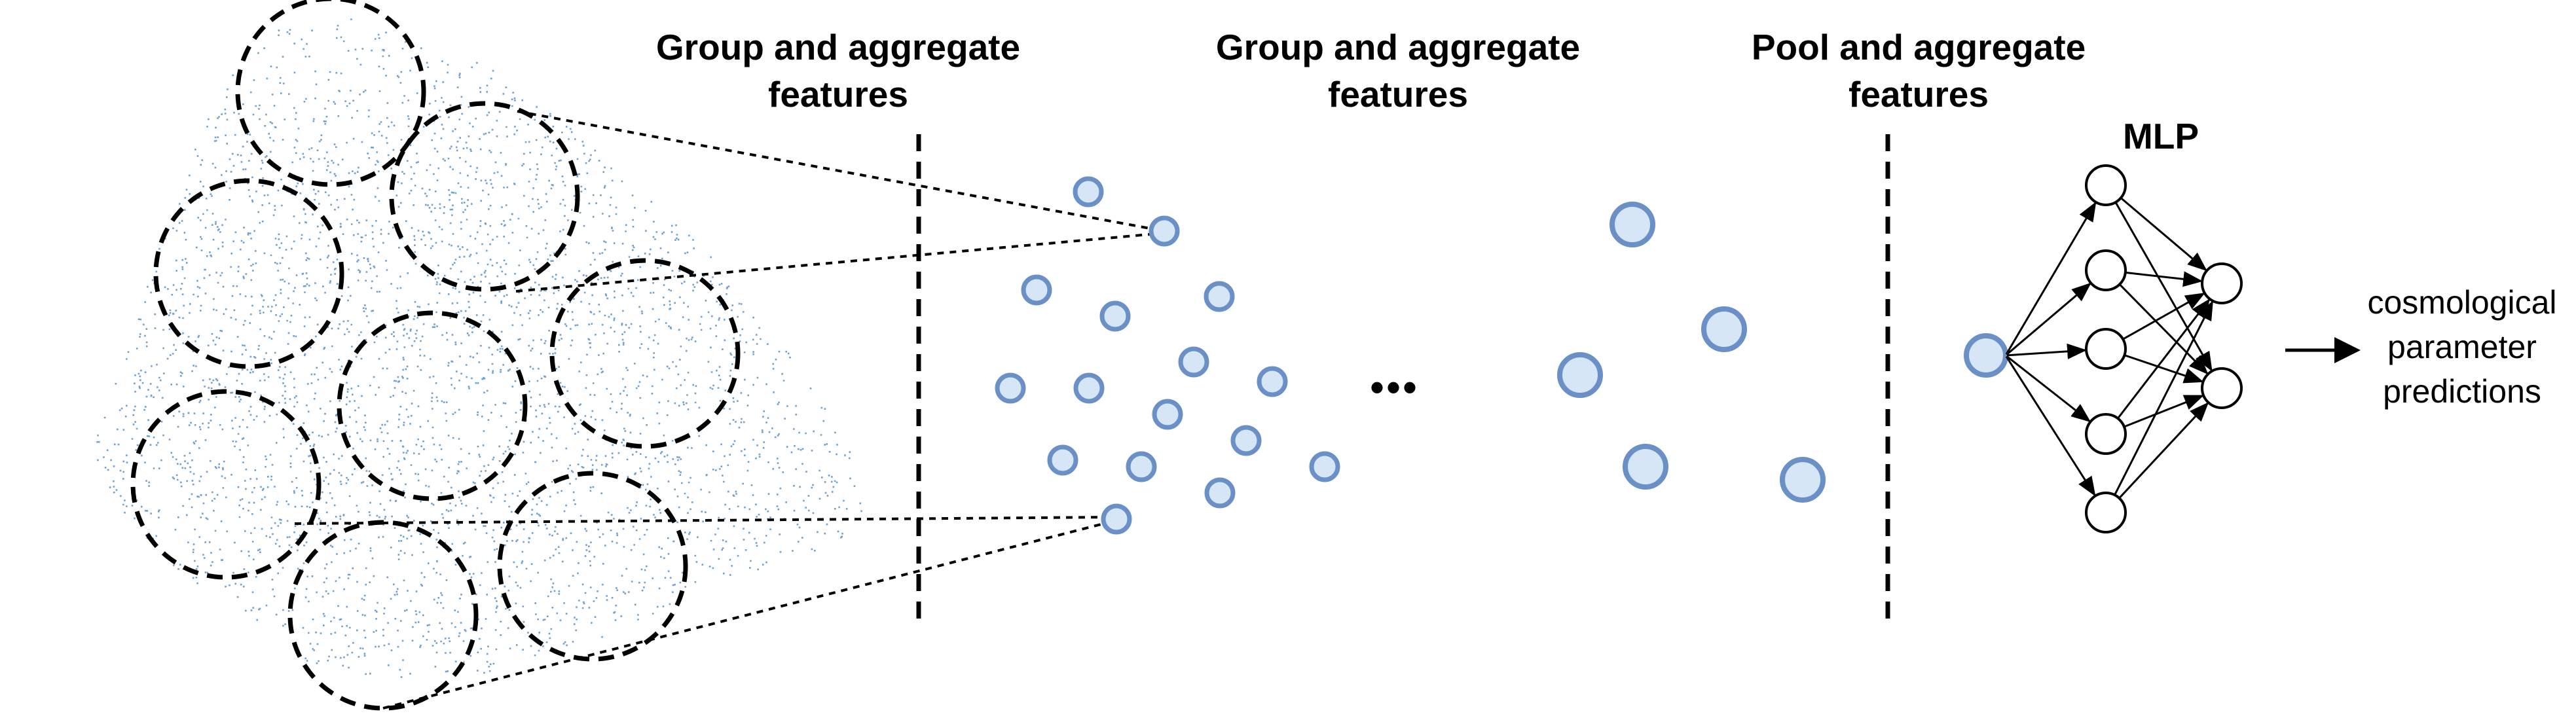 The image size is (2576, 720). Describe the element at coordinates (2164, 279) in the screenshot. I see `mlp-edge-h2-o1` at that location.